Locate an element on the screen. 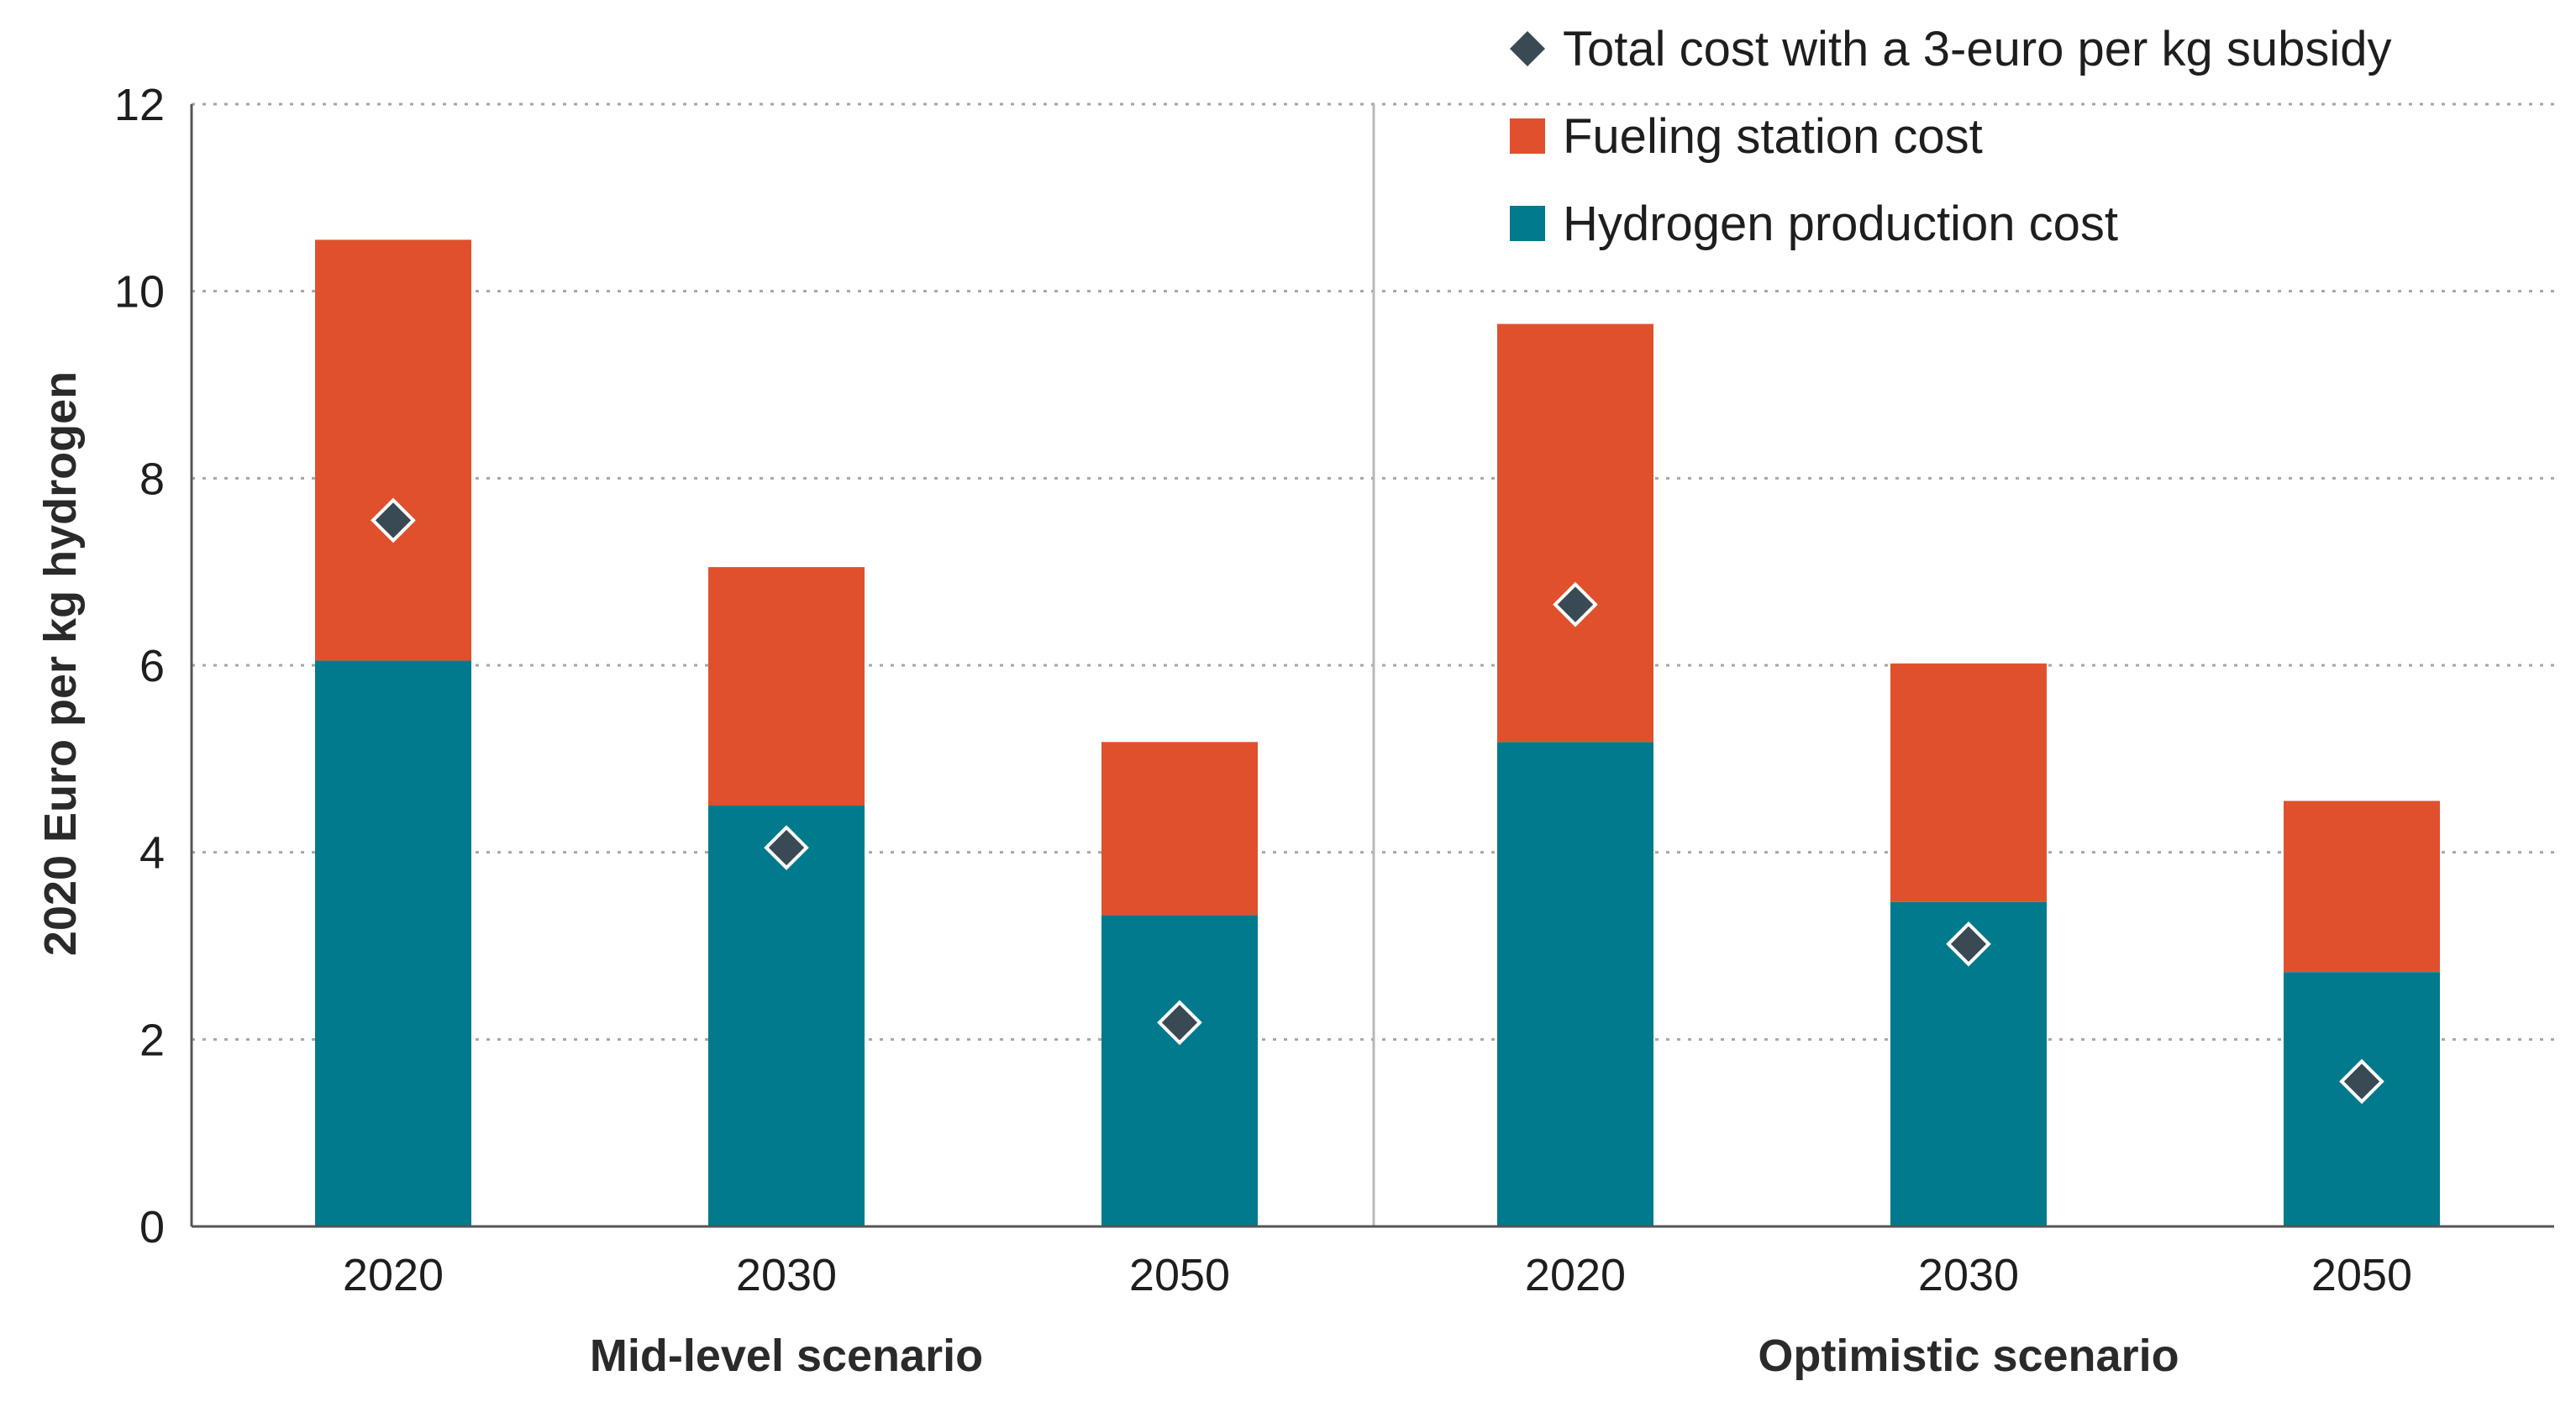 Image resolution: width=2576 pixels, height=1402 pixels. legend-item-total-cost-with-a-3-euro-per-kg-subsidy: Total cost with a 3-euro per kg subsidy is located at coordinates (1950, 49).